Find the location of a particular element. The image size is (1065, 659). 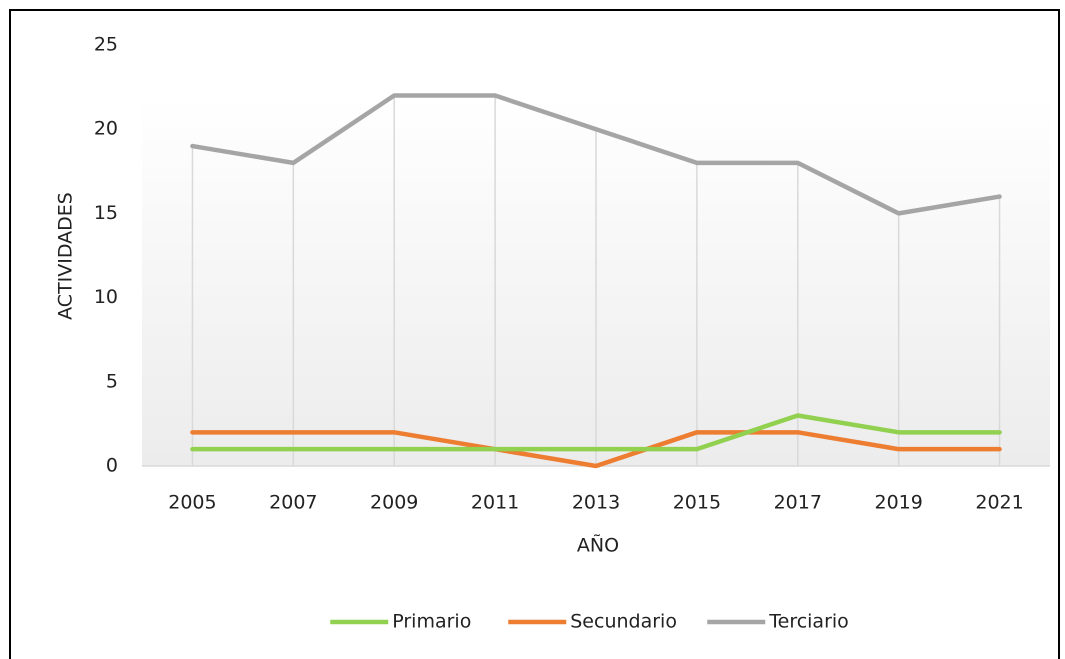

legend-label: Terciario is located at coordinates (808, 622).